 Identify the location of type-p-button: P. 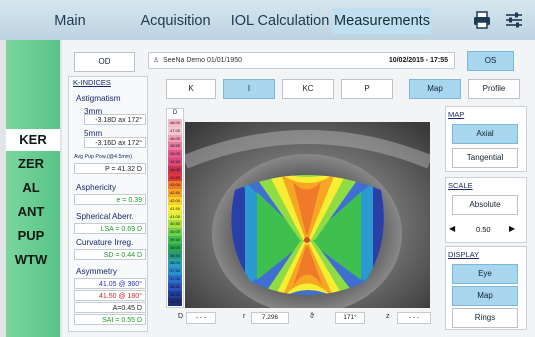
(367, 89).